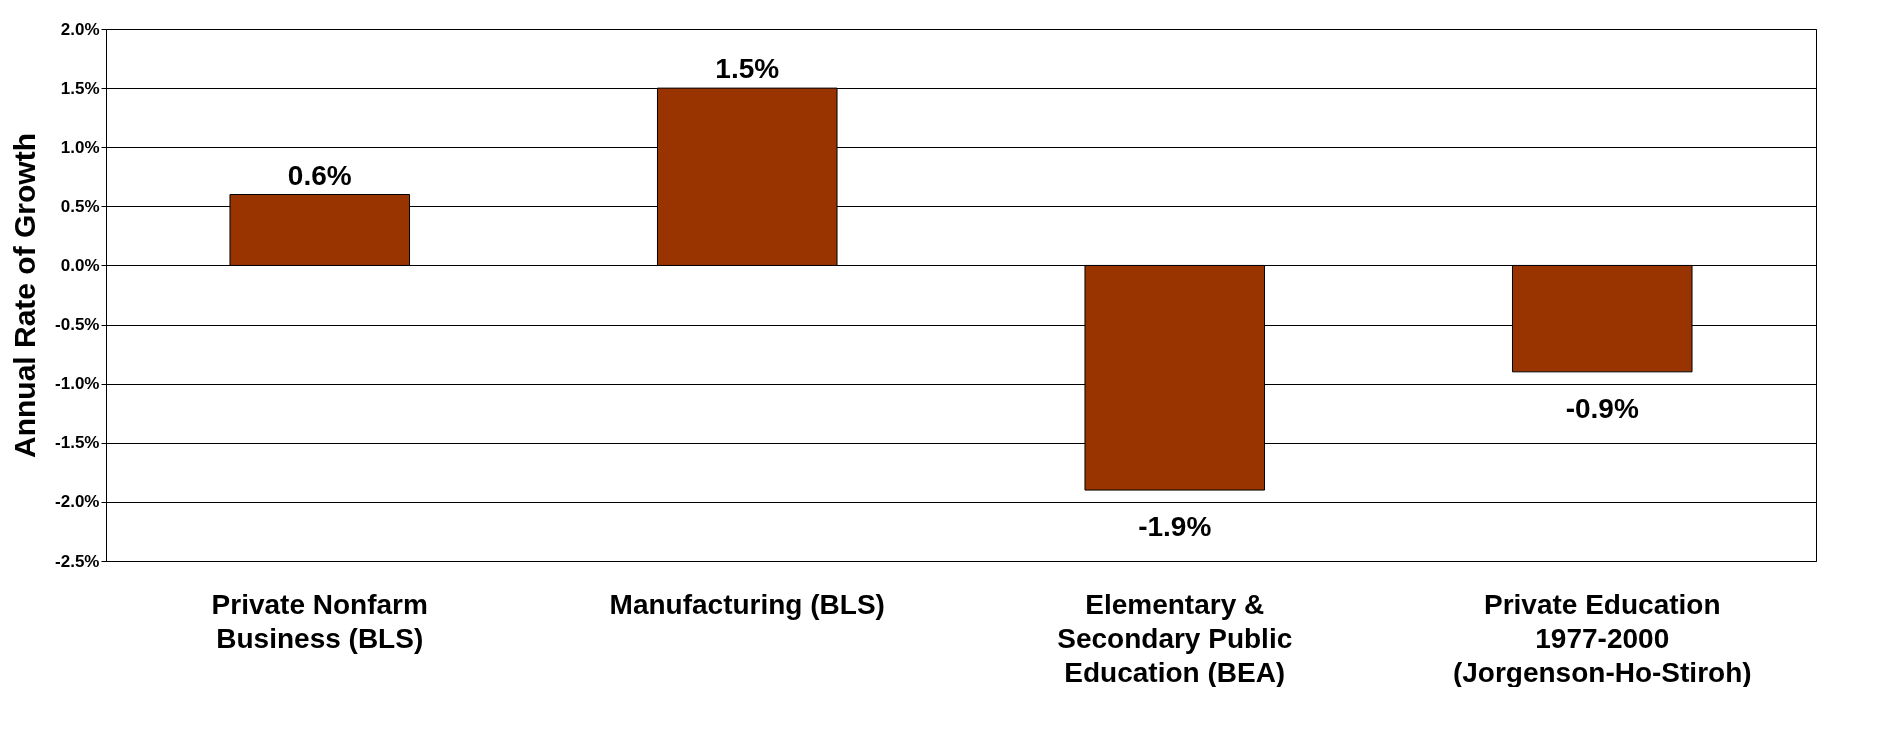  What do you see at coordinates (1175, 527) in the screenshot?
I see `data-label: -1.9%` at bounding box center [1175, 527].